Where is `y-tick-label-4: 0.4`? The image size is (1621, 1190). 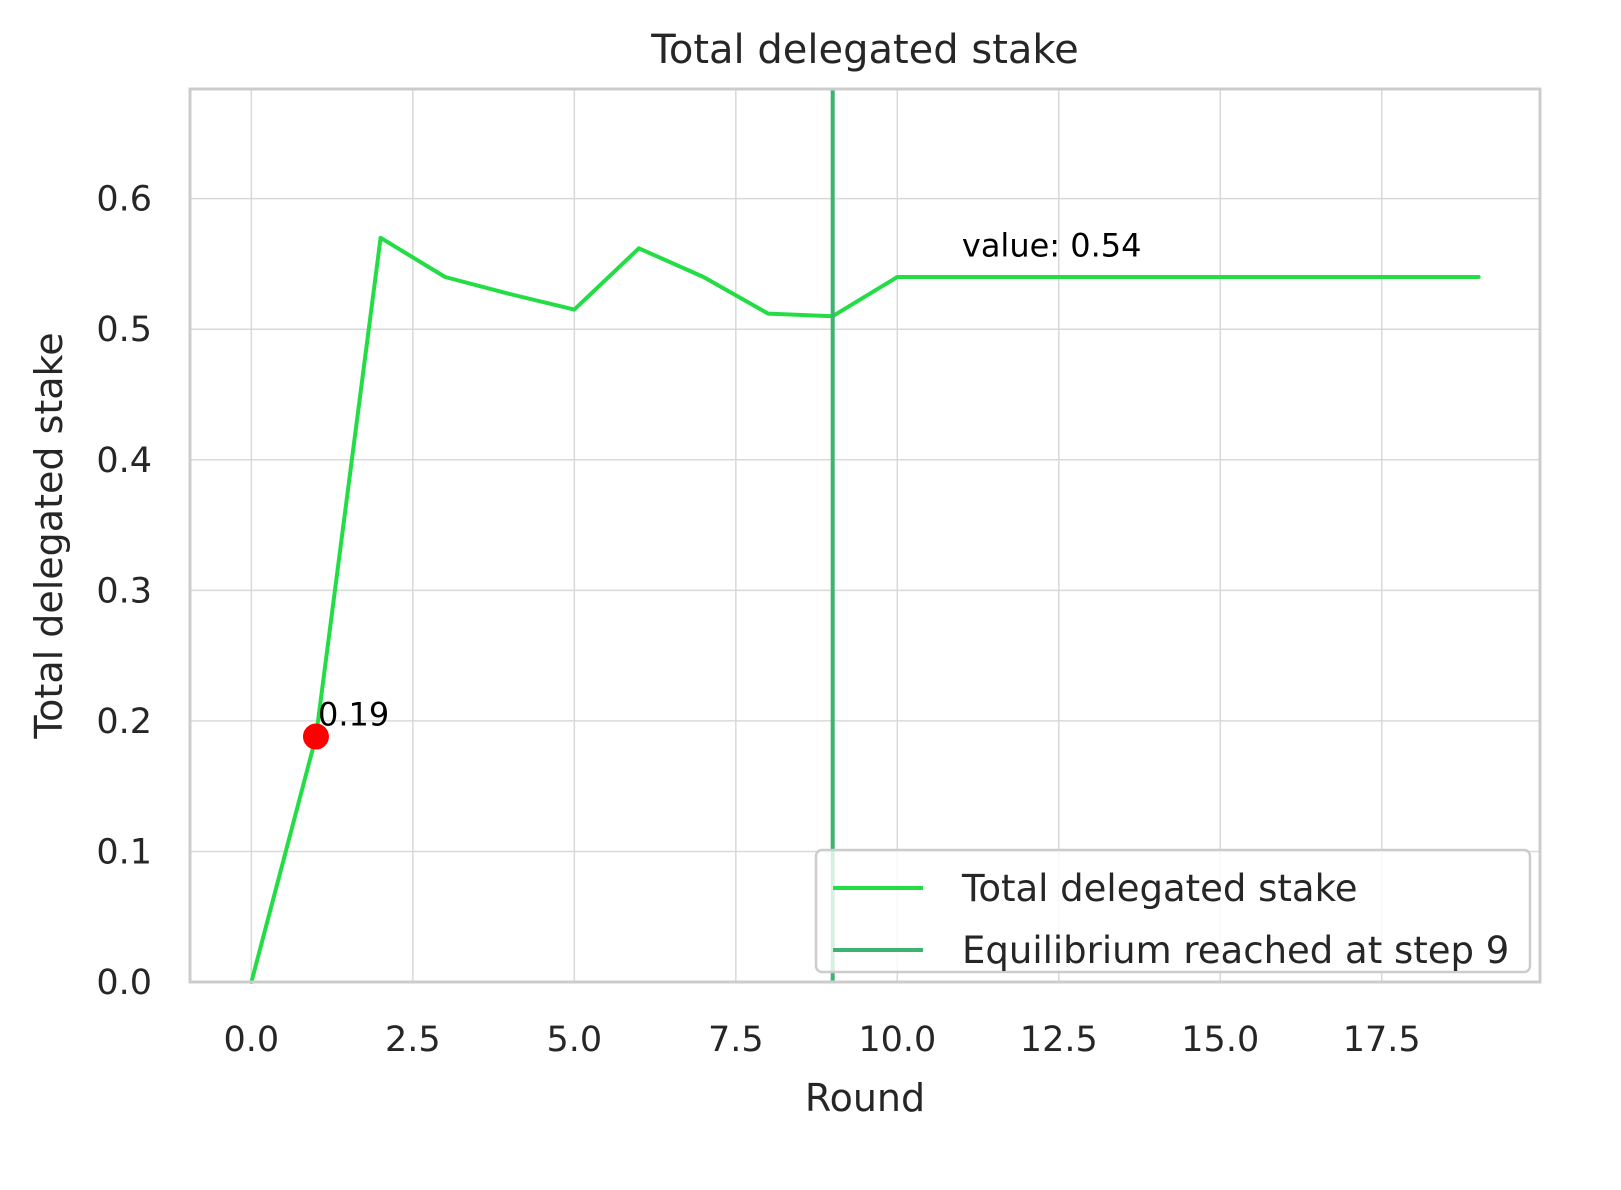
y-tick-label-4: 0.4 is located at coordinates (124, 461).